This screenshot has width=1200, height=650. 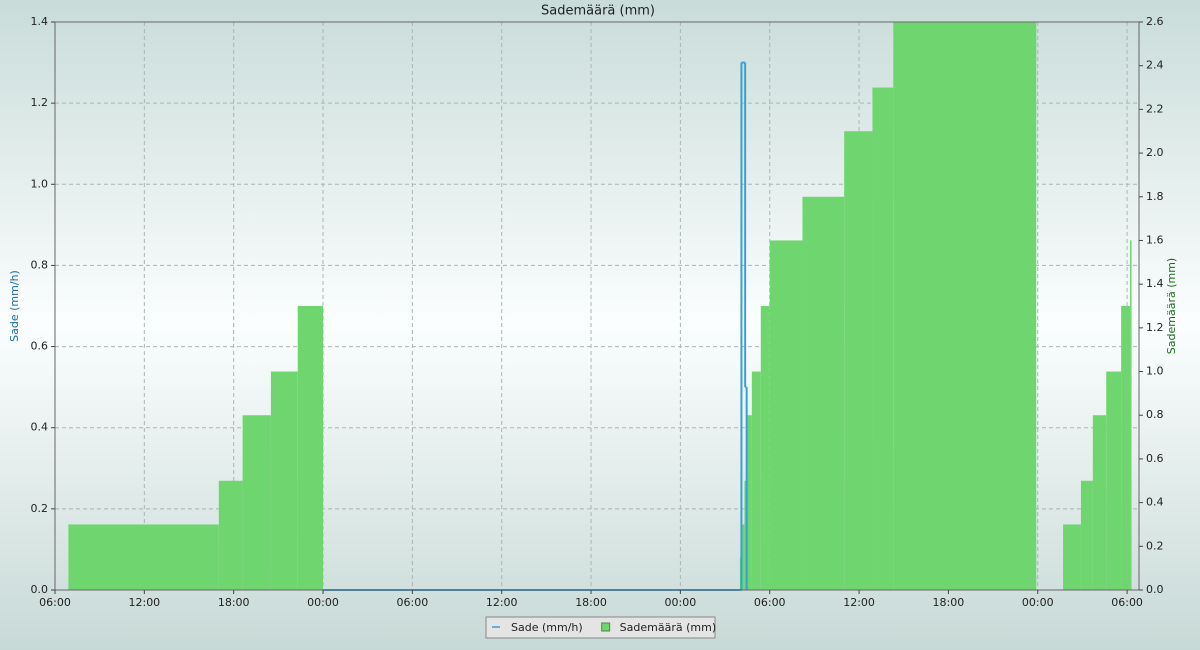 I want to click on legend, so click(x=600, y=627).